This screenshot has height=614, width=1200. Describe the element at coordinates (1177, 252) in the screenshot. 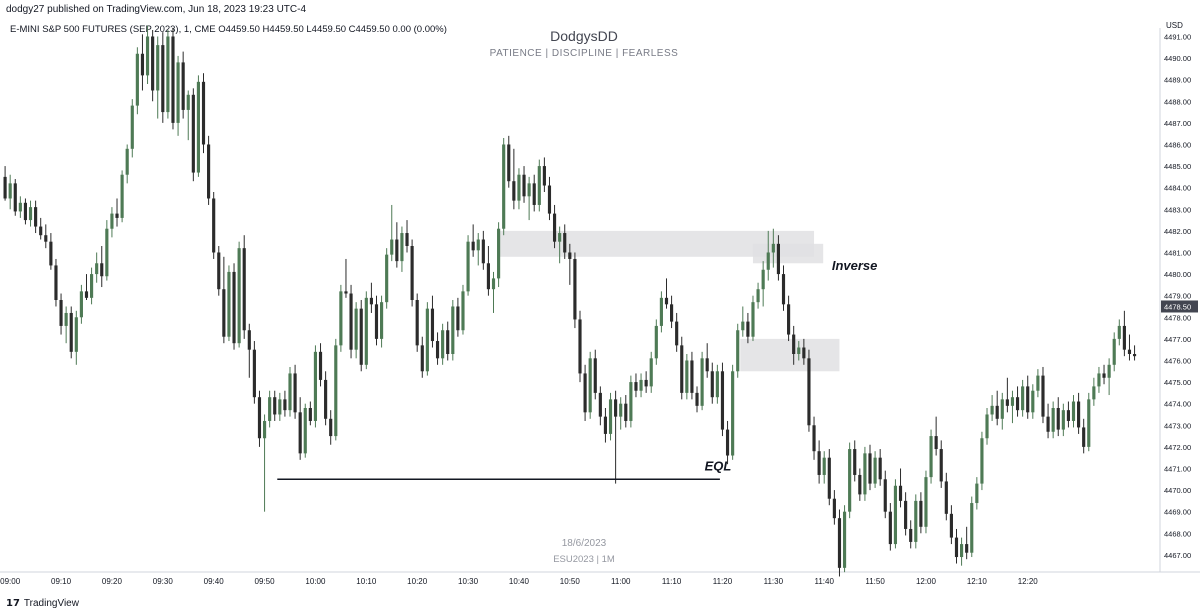

I see `price-tick-label: 4481.00` at that location.